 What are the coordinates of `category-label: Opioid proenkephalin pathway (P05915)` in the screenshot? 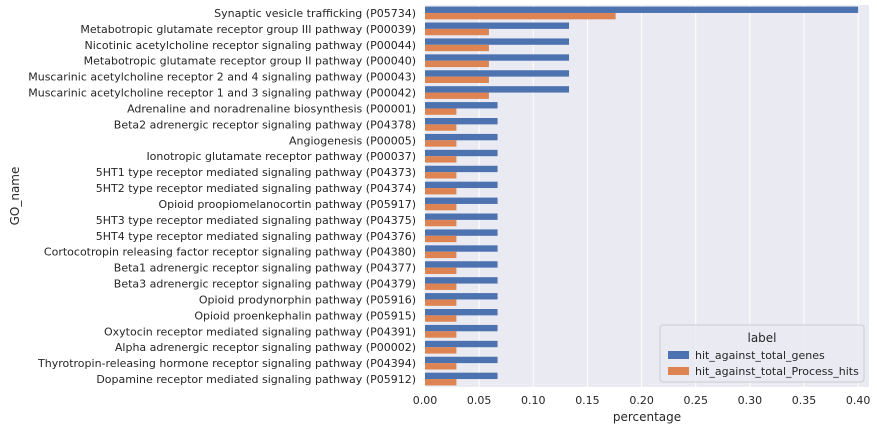 It's located at (305, 315).